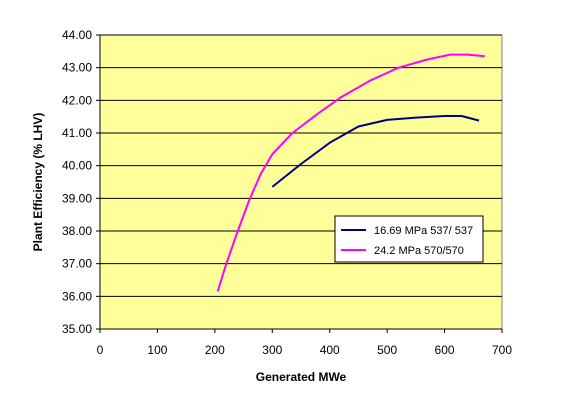 The width and height of the screenshot is (569, 416). What do you see at coordinates (77, 35) in the screenshot?
I see `y-tick-label-9: 44.00` at bounding box center [77, 35].